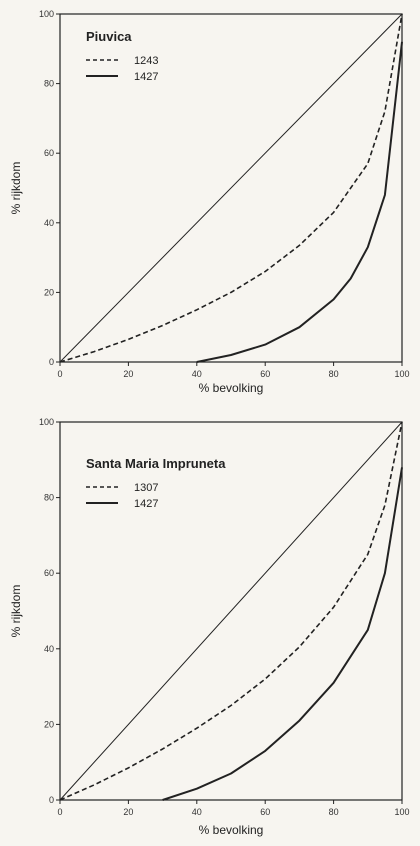 This screenshot has width=420, height=846. I want to click on chart-title: Santa Maria Impruneta, so click(156, 463).